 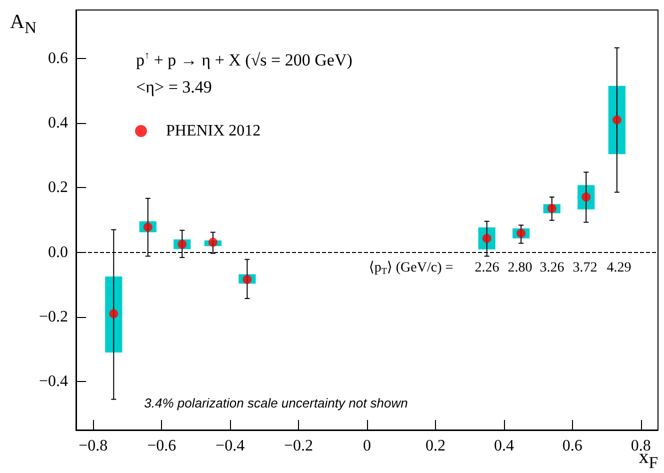 What do you see at coordinates (58, 252) in the screenshot?
I see `y-tick-label: 0.0` at bounding box center [58, 252].